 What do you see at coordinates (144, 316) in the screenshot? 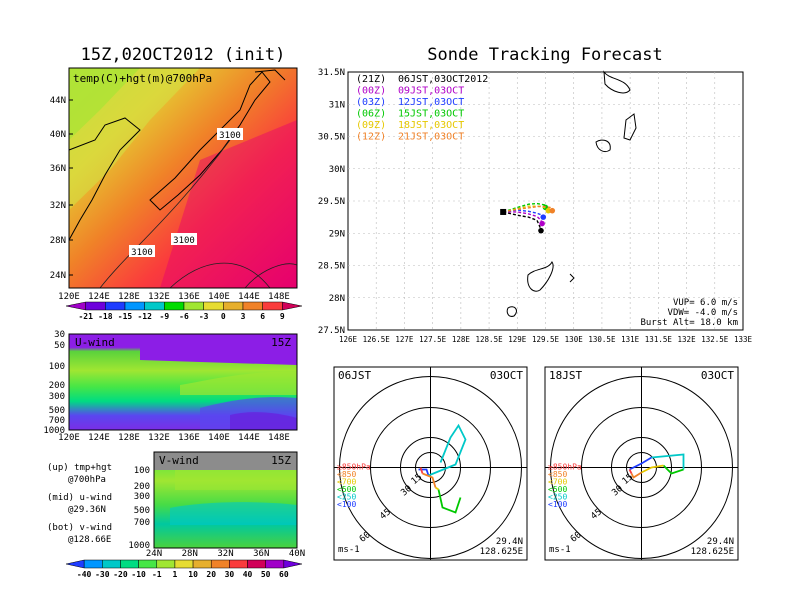
I see `colorbar-label: -12` at bounding box center [144, 316].